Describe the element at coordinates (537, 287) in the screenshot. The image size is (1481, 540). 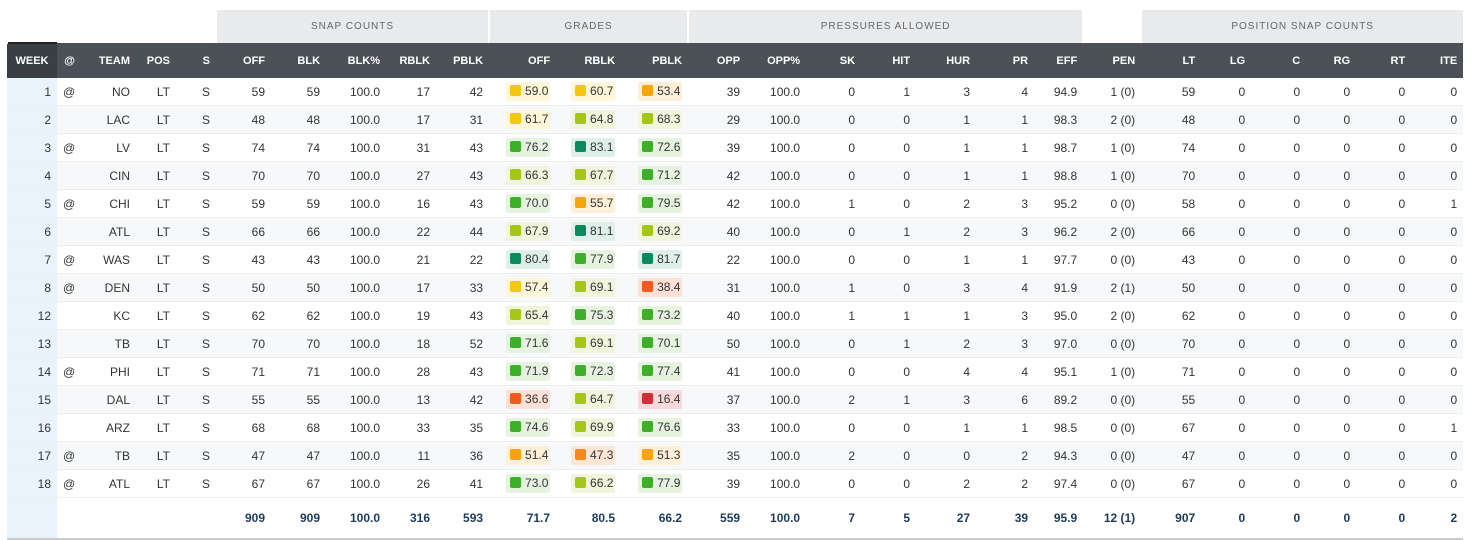
I see `grade-value: 57.4` at that location.